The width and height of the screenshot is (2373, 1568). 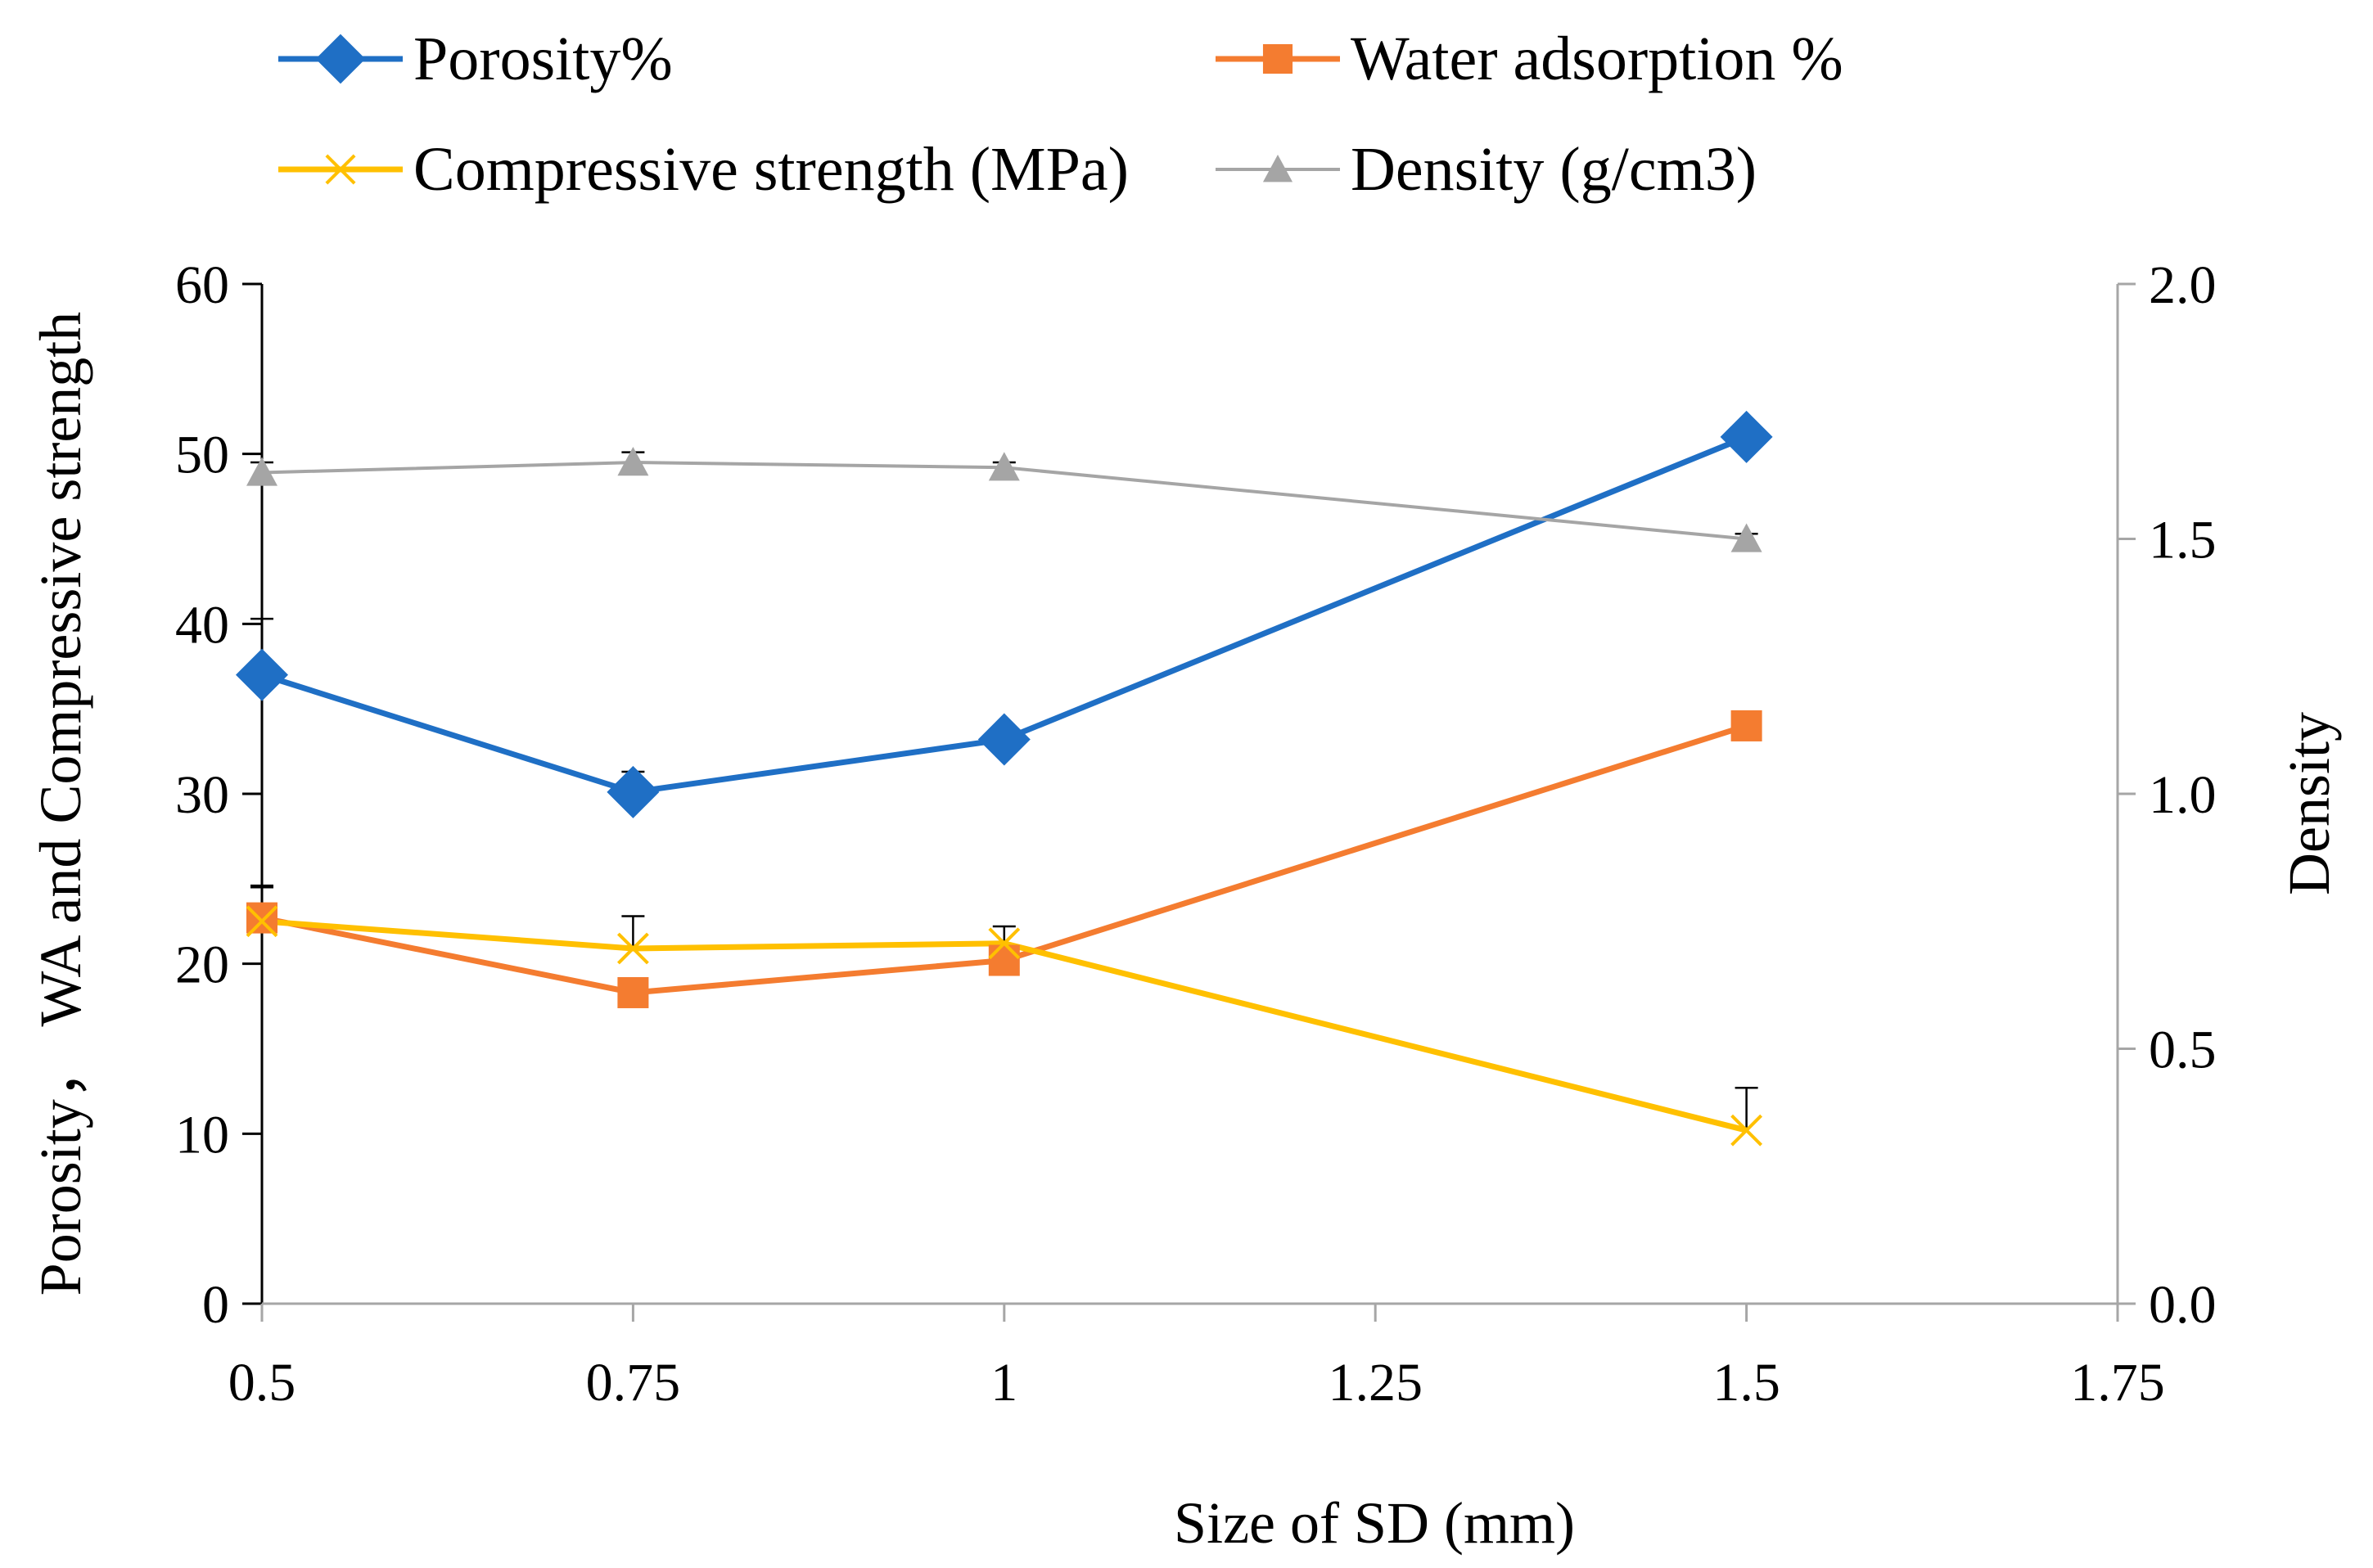 I want to click on y-tick-label: 50, so click(x=202, y=455).